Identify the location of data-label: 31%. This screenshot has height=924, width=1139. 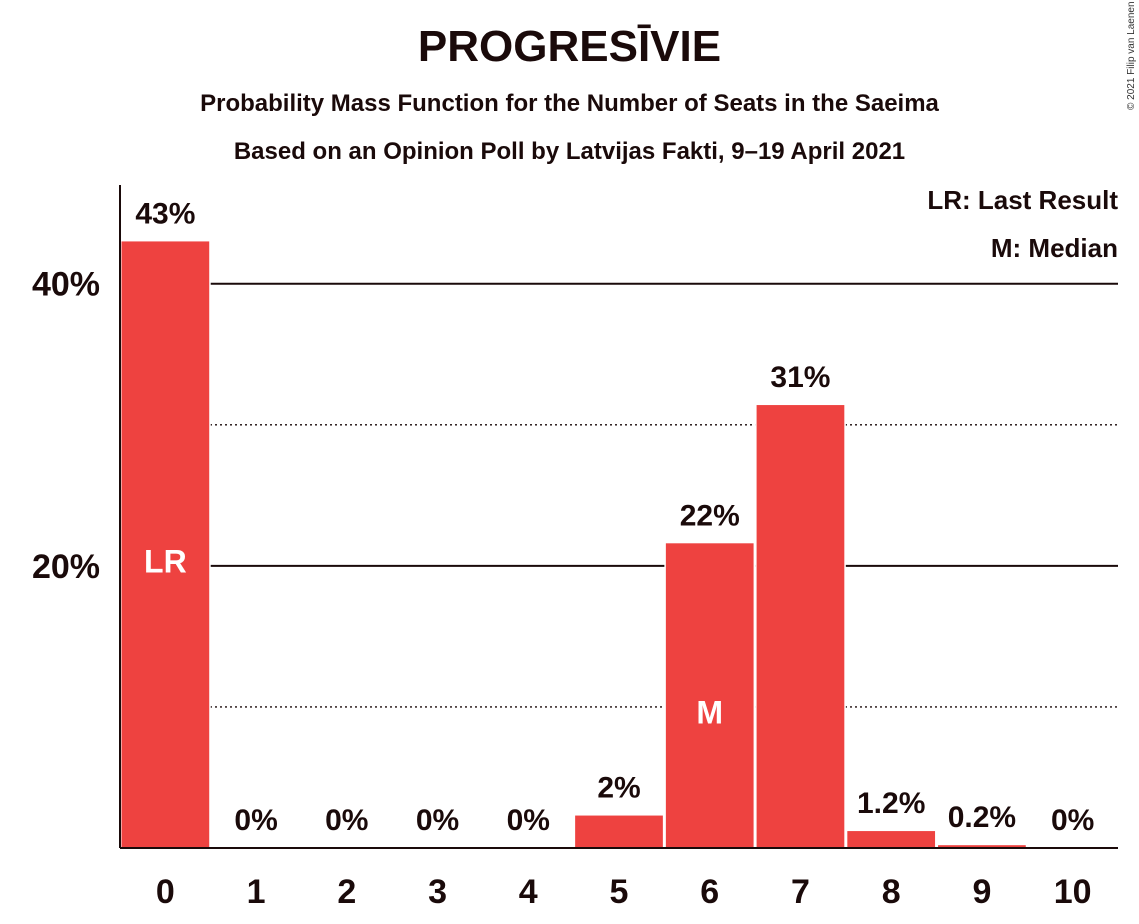
(800, 377).